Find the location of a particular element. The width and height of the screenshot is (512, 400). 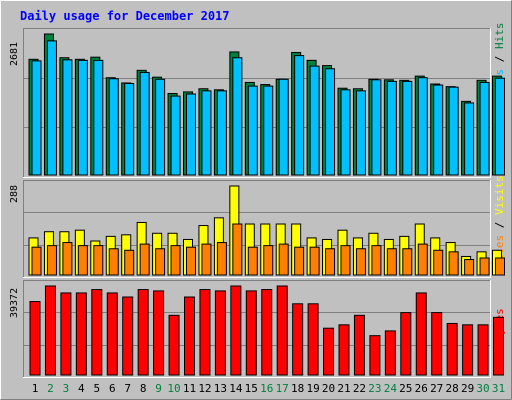

x-tick-label: 8 is located at coordinates (143, 388).